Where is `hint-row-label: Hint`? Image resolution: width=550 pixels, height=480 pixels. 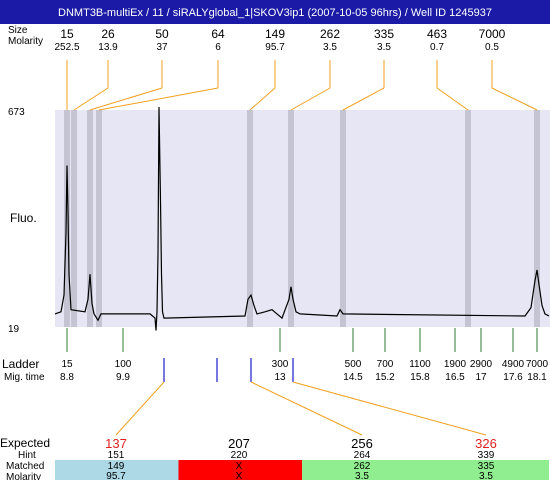 hint-row-label: Hint is located at coordinates (27, 455).